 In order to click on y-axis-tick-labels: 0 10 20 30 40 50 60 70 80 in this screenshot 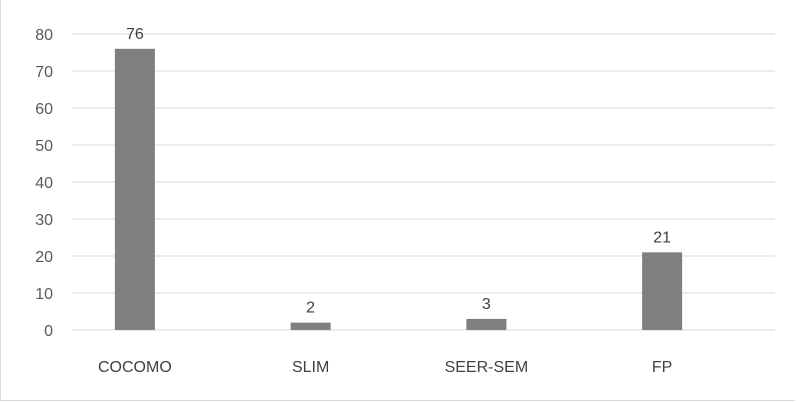, I will do `click(44, 183)`.